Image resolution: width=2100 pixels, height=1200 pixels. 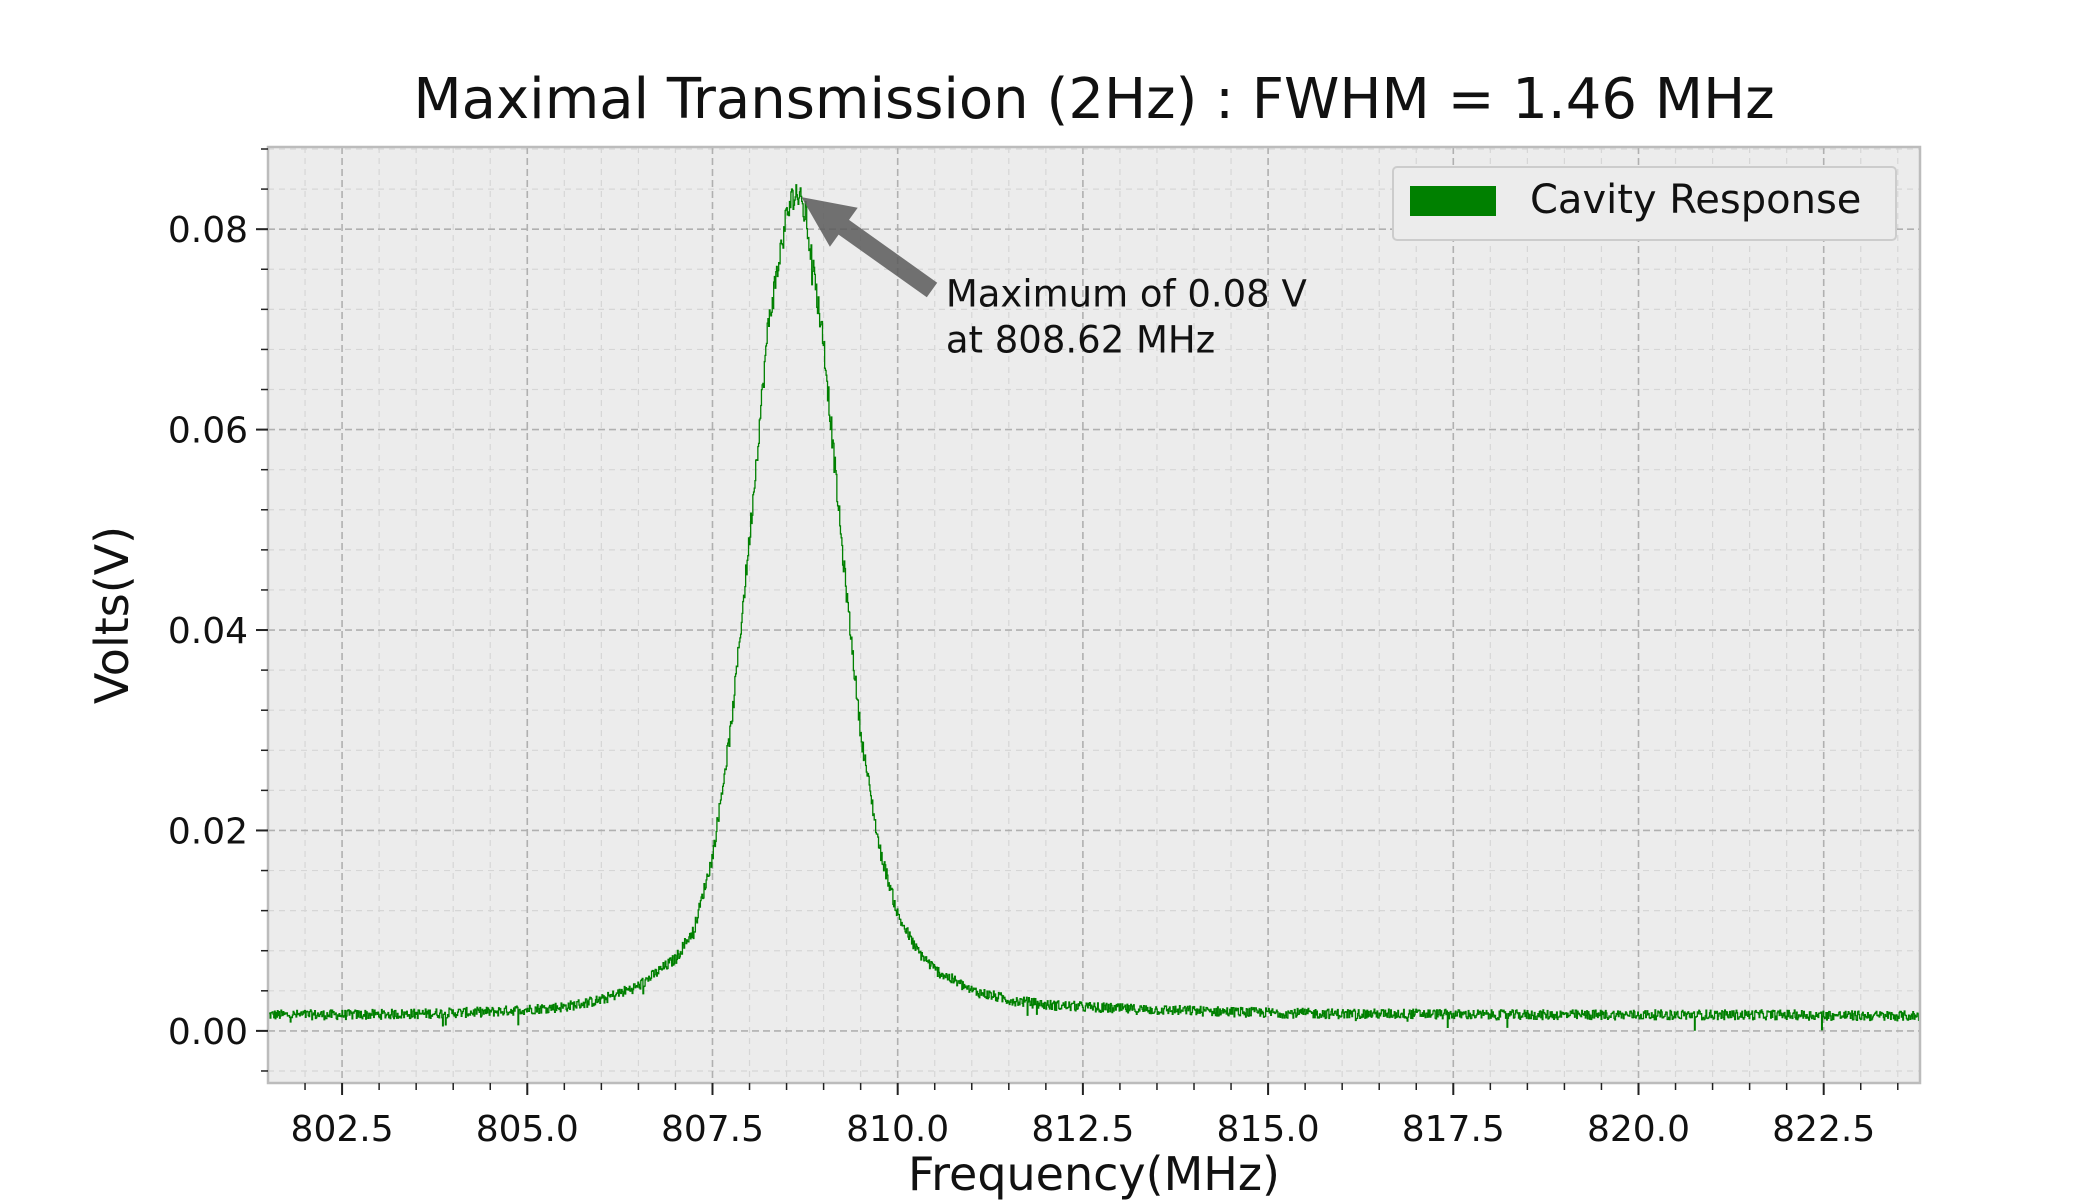 What do you see at coordinates (1453, 201) in the screenshot?
I see `legend-swatch` at bounding box center [1453, 201].